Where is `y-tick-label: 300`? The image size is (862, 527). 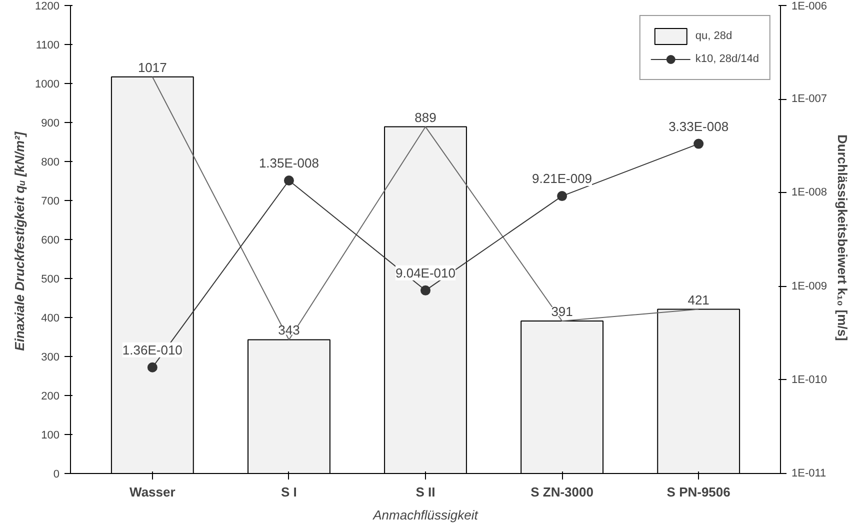
y-tick-label: 300 is located at coordinates (50, 358).